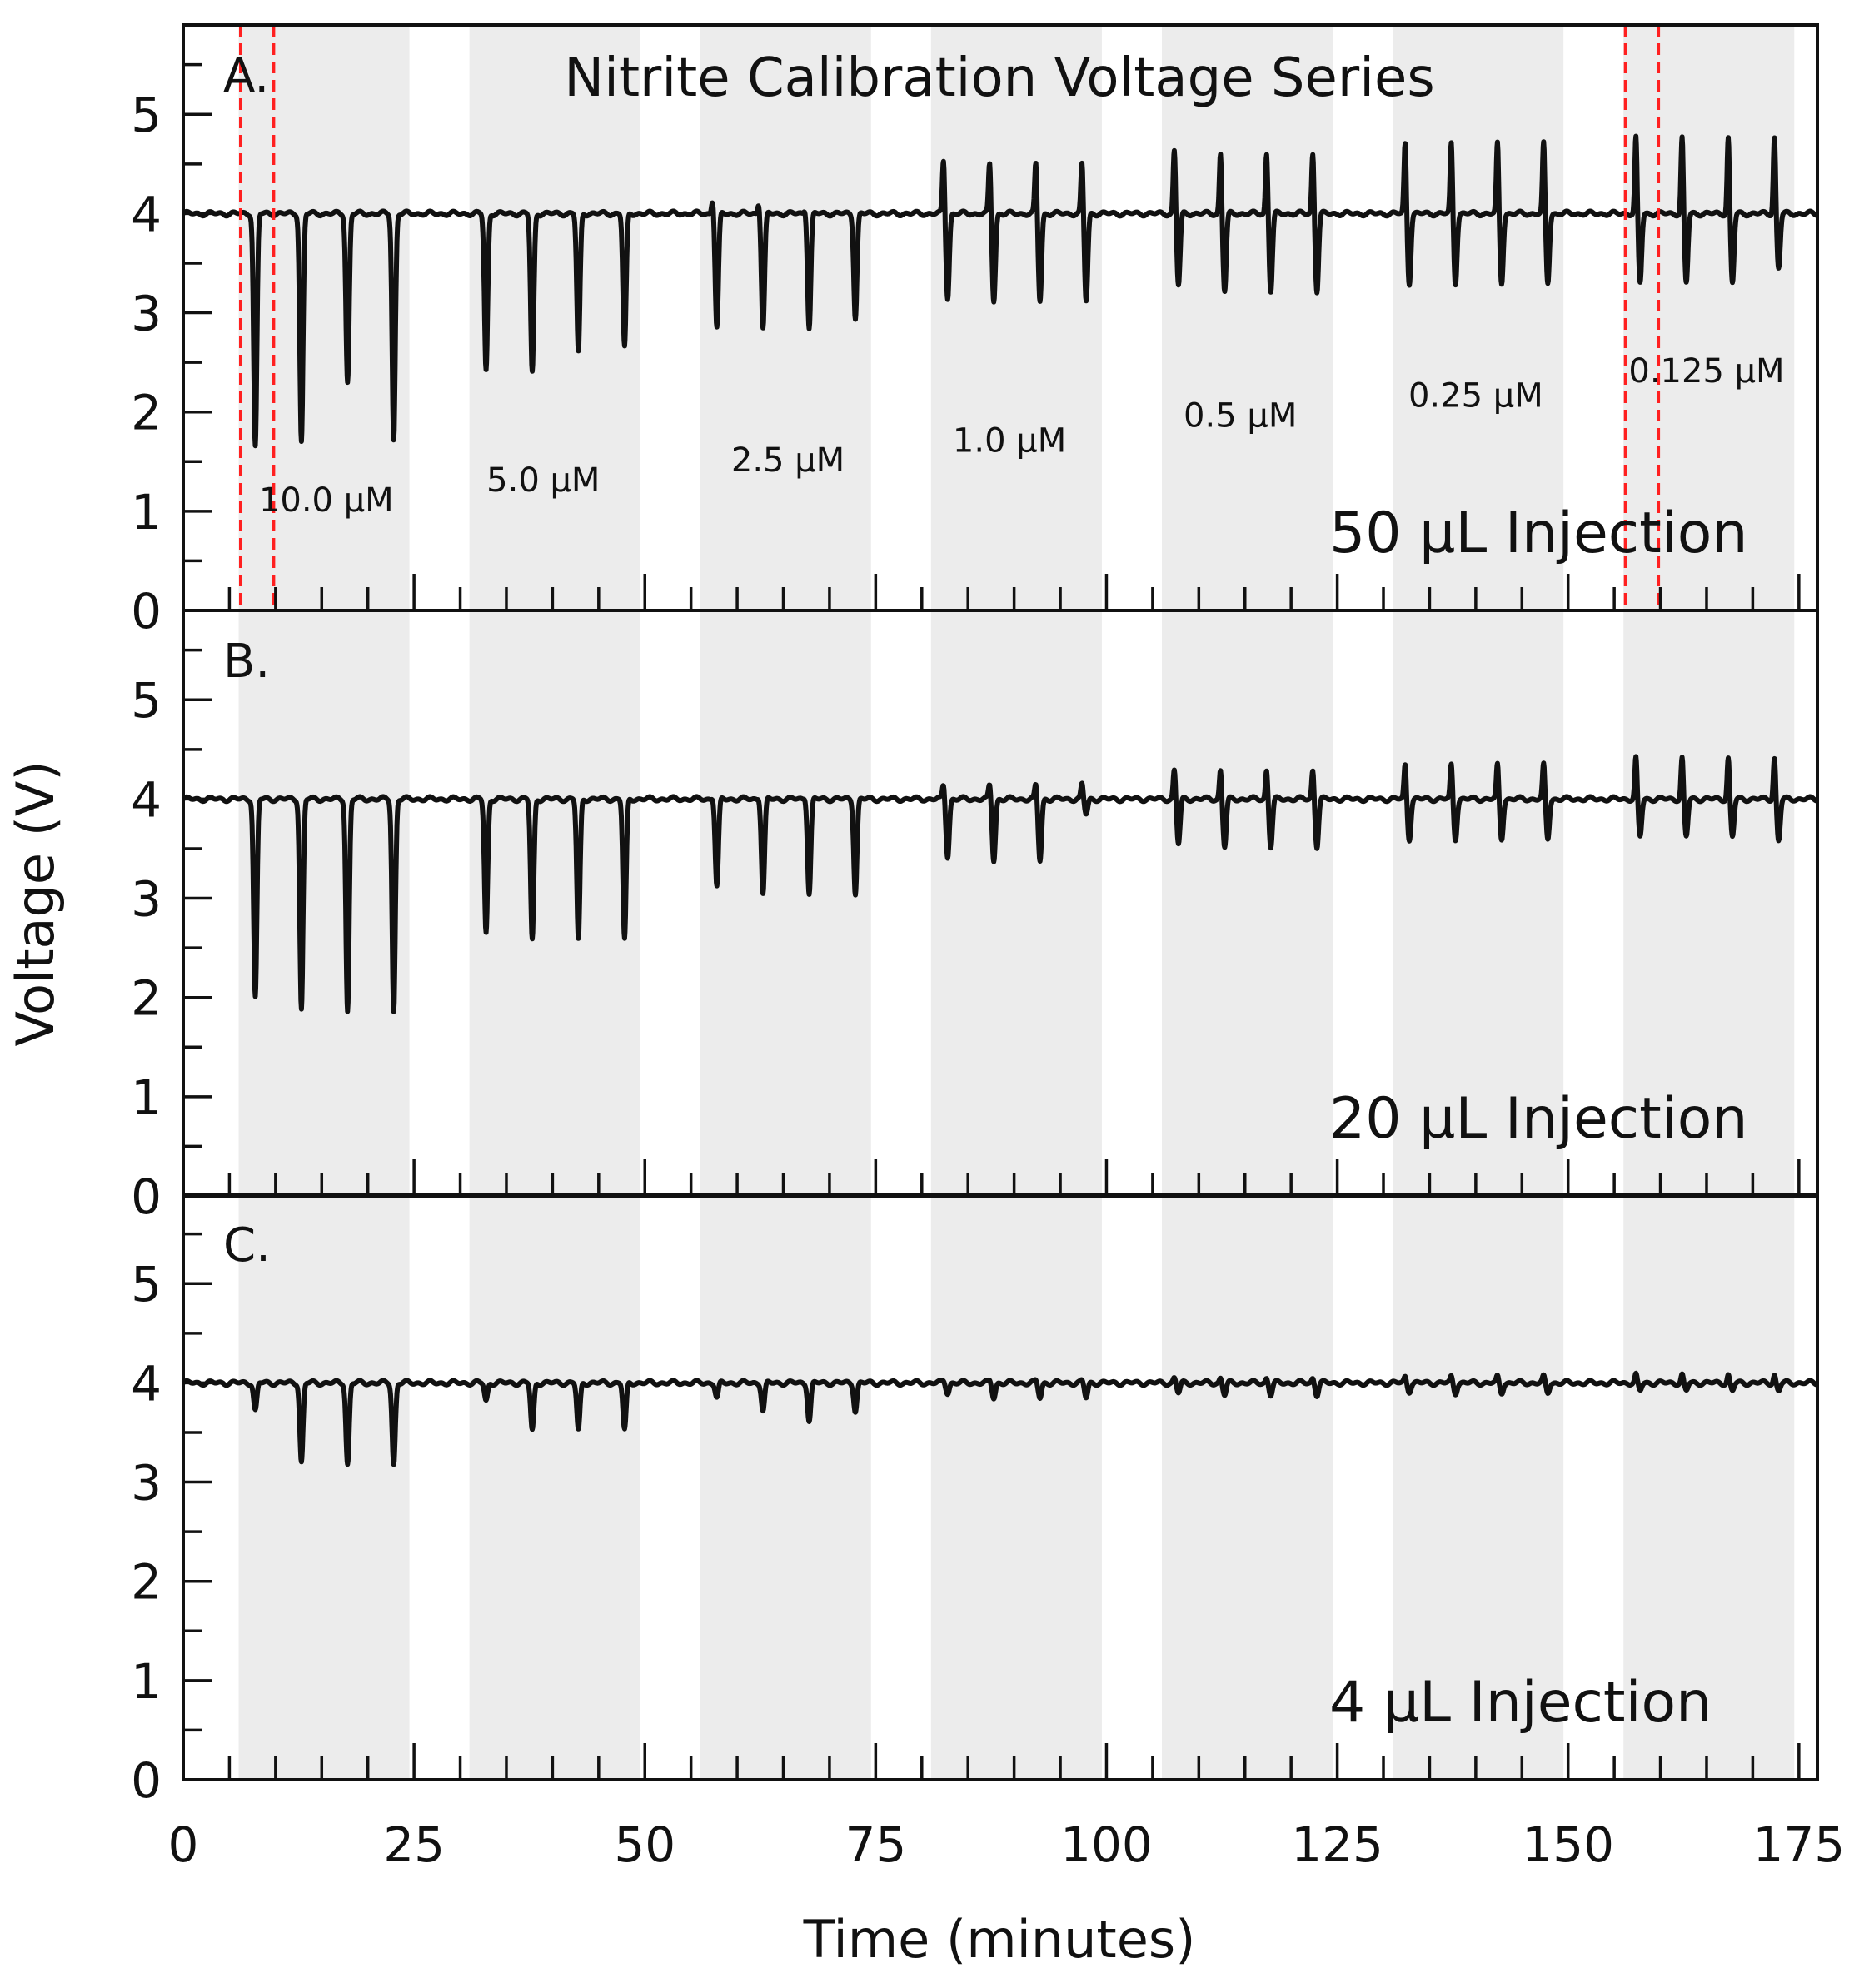 This screenshot has height=1988, width=1864. Describe the element at coordinates (644, 1845) in the screenshot. I see `x-tick-label: 50` at that location.